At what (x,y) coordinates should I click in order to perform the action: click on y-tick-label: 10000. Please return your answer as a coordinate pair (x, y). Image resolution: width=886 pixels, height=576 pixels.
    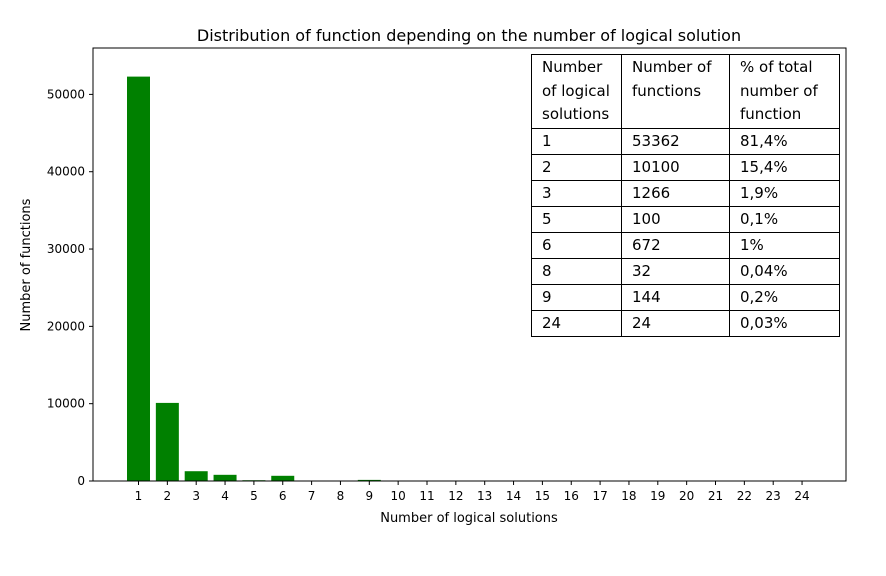
    Looking at the image, I should click on (66, 404).